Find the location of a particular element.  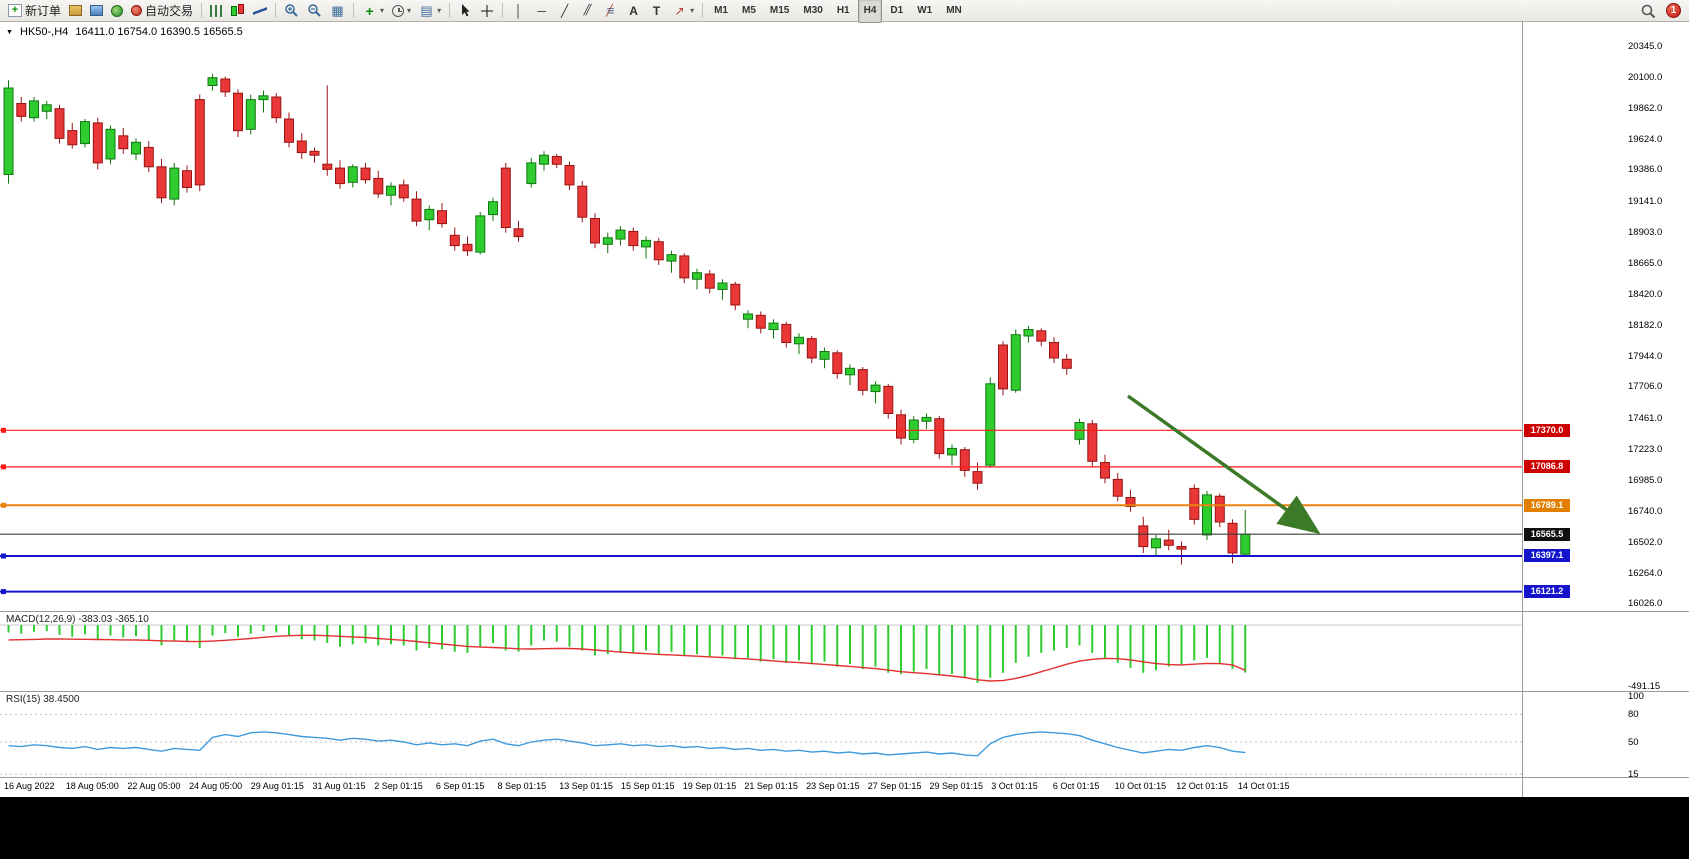

crosshair-button is located at coordinates (487, 10).